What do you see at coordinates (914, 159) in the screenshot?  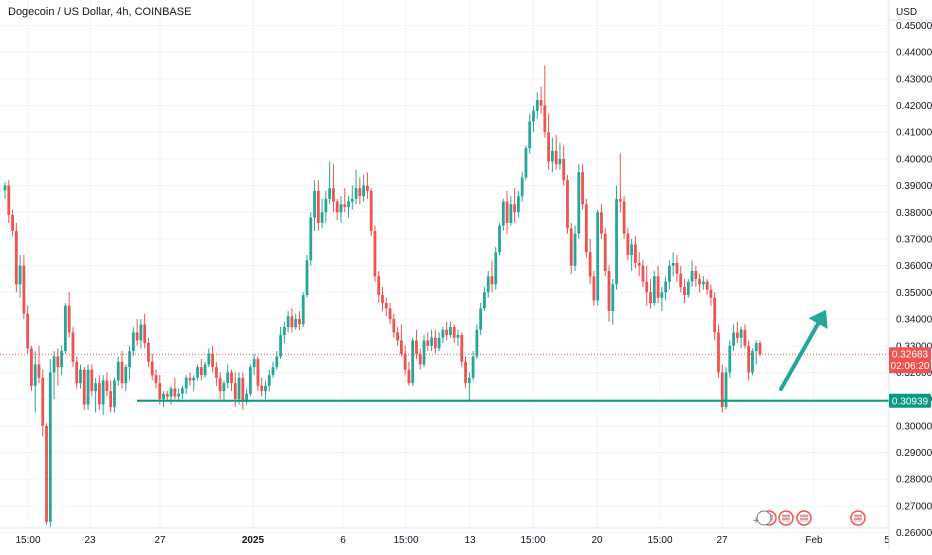 I see `y-tick-label: 0.40000` at bounding box center [914, 159].